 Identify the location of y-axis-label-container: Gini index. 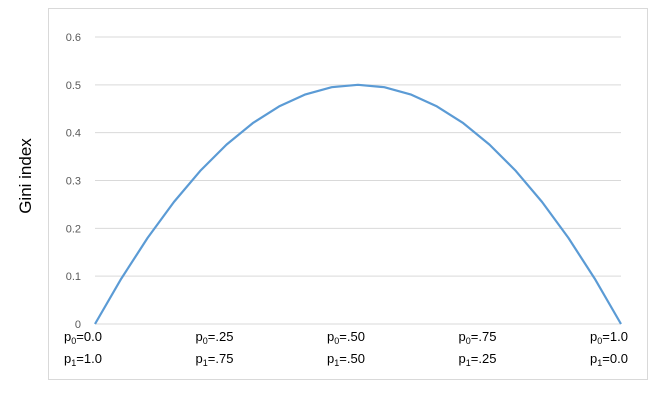
(25, 176).